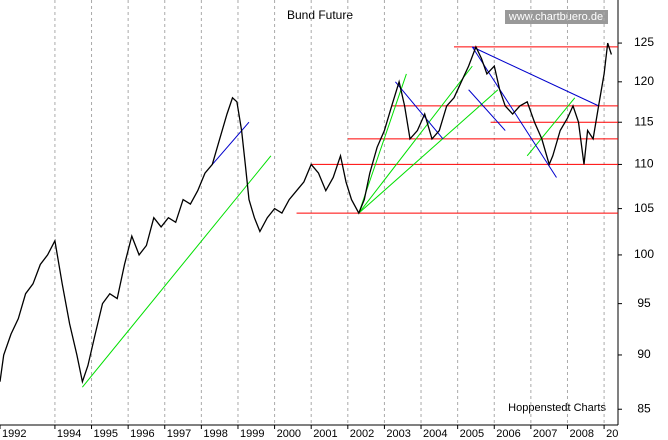 The height and width of the screenshot is (440, 668). What do you see at coordinates (325, 434) in the screenshot?
I see `x-tick-label: 2001` at bounding box center [325, 434].